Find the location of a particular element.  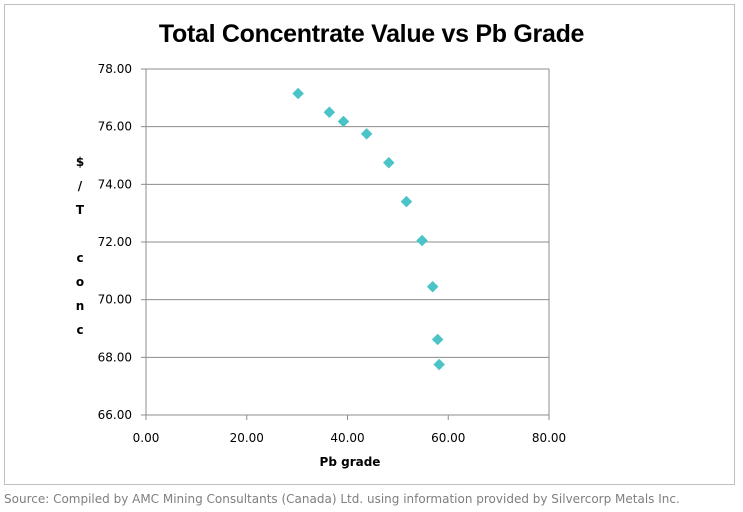

y-axis-label-char is located at coordinates (80, 234).